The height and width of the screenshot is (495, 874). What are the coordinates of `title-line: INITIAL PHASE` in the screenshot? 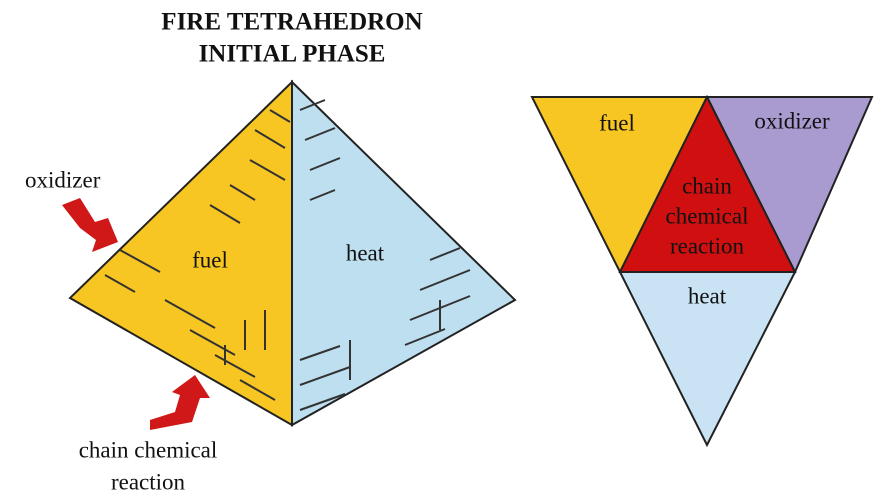 It's located at (292, 54).